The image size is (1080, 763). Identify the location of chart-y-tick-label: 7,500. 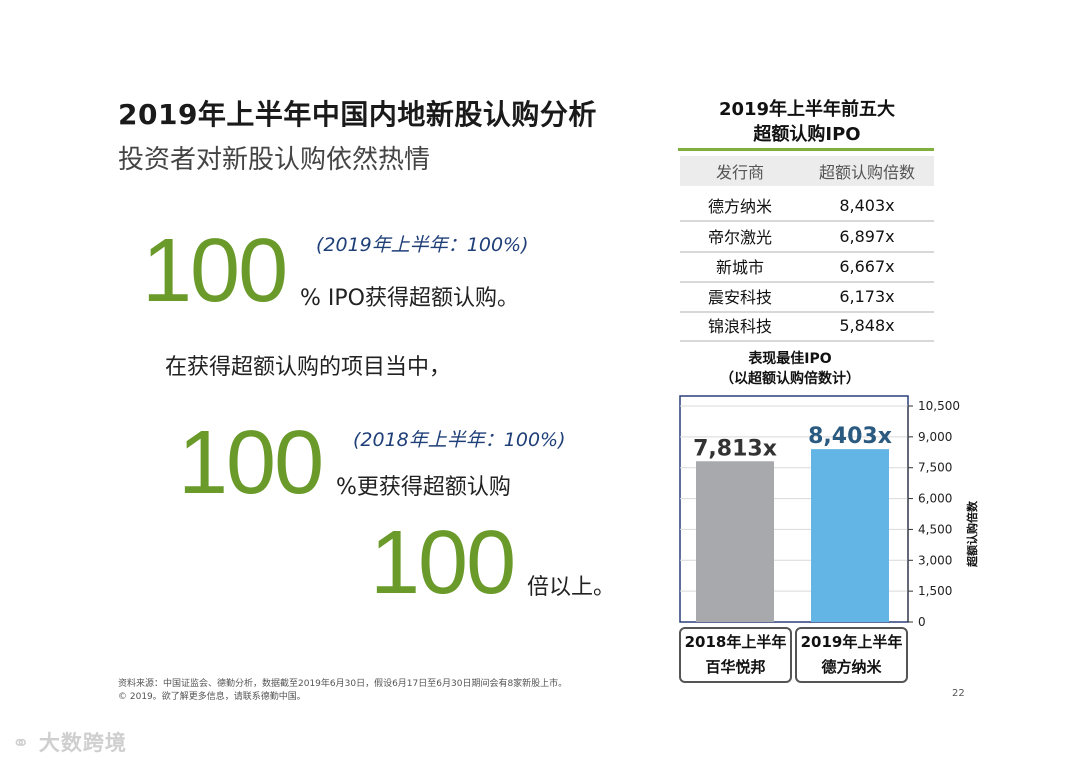
(935, 468).